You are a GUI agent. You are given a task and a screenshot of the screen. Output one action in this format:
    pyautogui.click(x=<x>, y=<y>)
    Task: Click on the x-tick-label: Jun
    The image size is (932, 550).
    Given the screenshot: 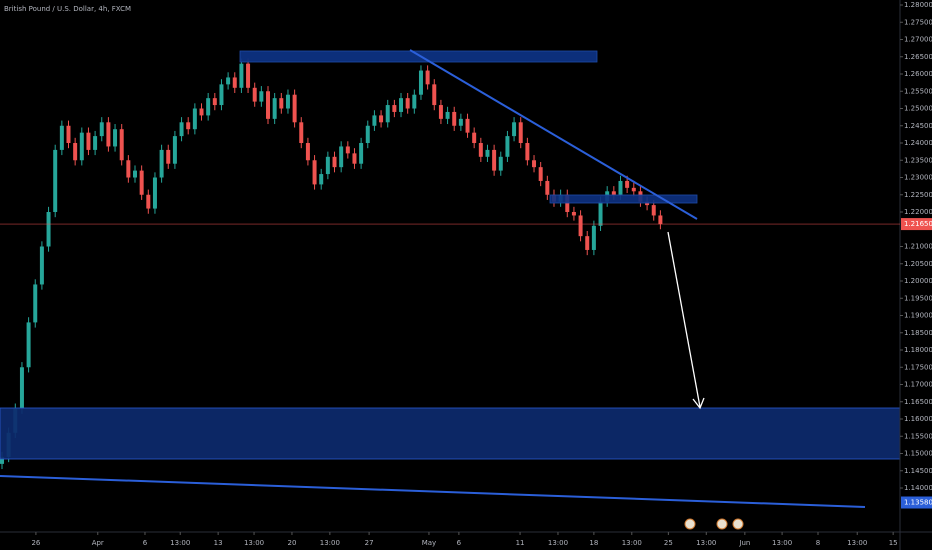 What is the action you would take?
    pyautogui.click(x=744, y=543)
    